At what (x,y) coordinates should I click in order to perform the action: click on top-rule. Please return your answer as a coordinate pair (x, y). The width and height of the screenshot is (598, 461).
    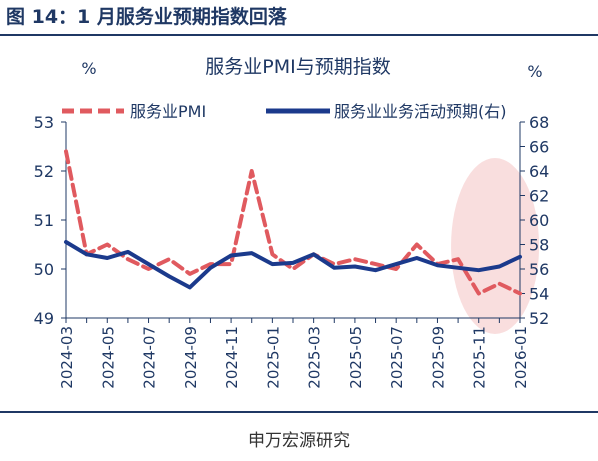
    Looking at the image, I should click on (299, 35).